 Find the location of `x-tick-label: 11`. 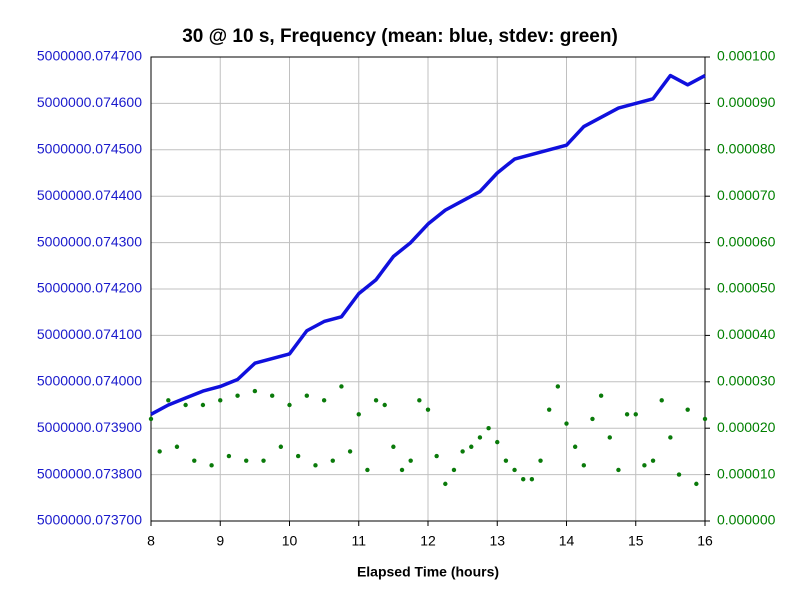

x-tick-label: 11 is located at coordinates (358, 541).